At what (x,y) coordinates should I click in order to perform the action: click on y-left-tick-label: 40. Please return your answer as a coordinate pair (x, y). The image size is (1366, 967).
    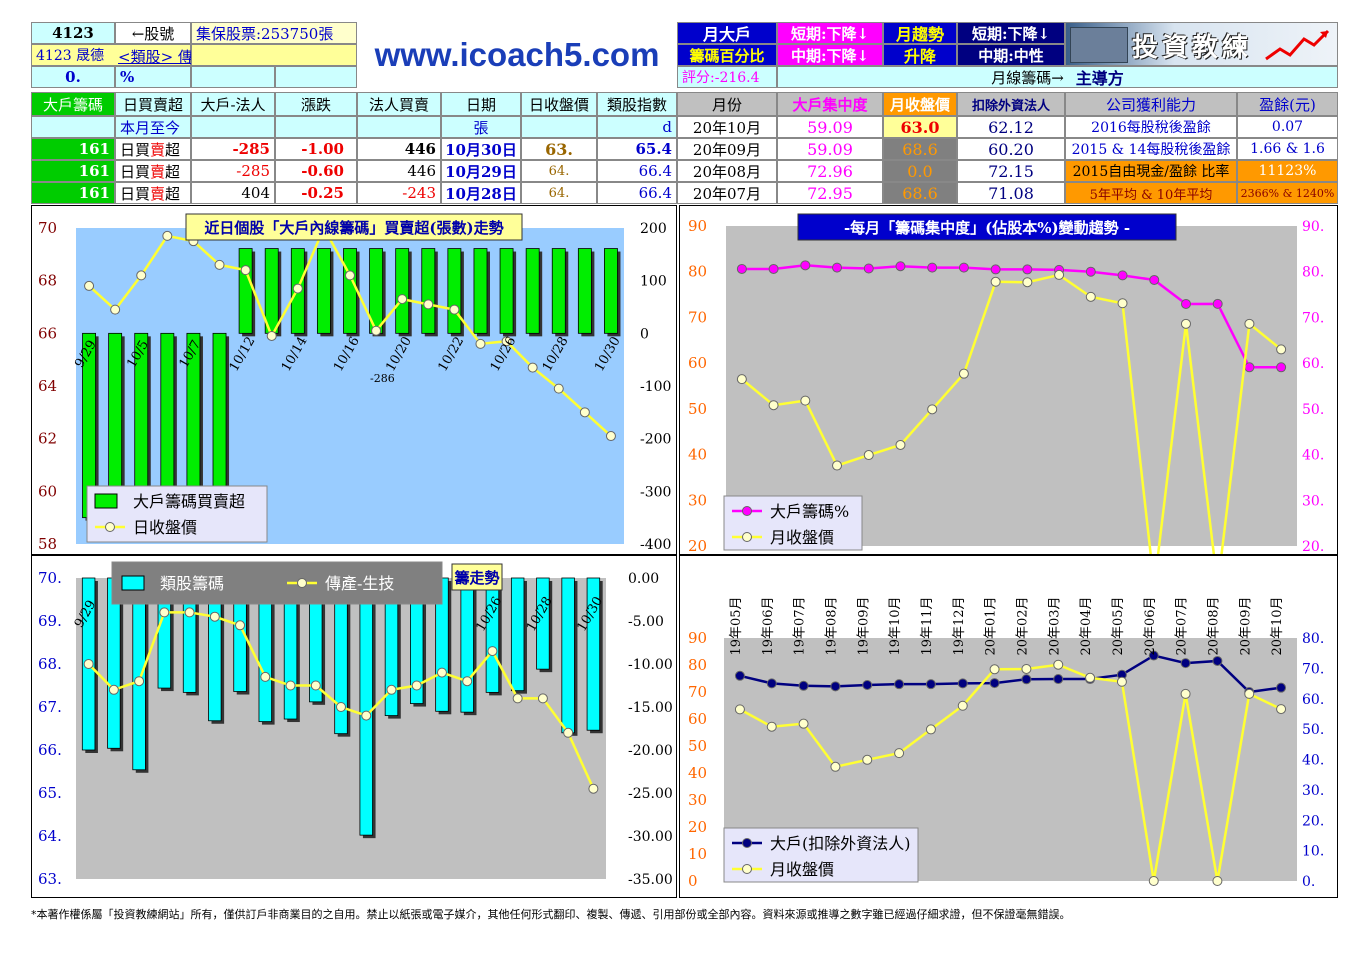
    Looking at the image, I should click on (697, 455).